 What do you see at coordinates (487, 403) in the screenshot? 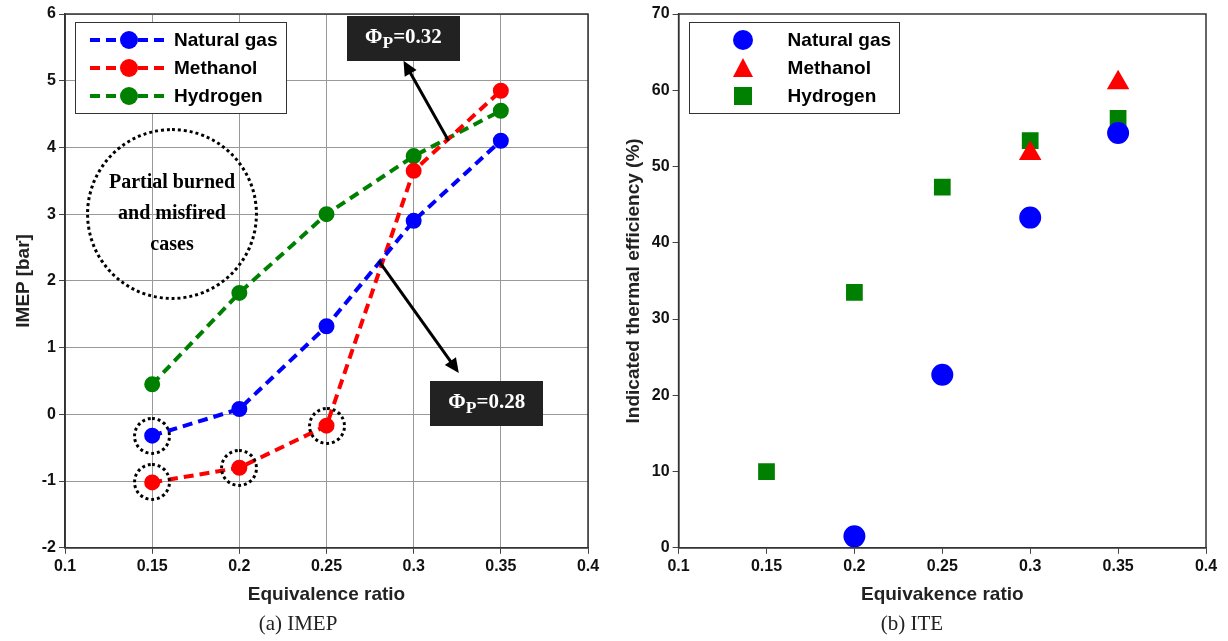
I see `annotation: Φ$_{P}$=0.28` at bounding box center [487, 403].